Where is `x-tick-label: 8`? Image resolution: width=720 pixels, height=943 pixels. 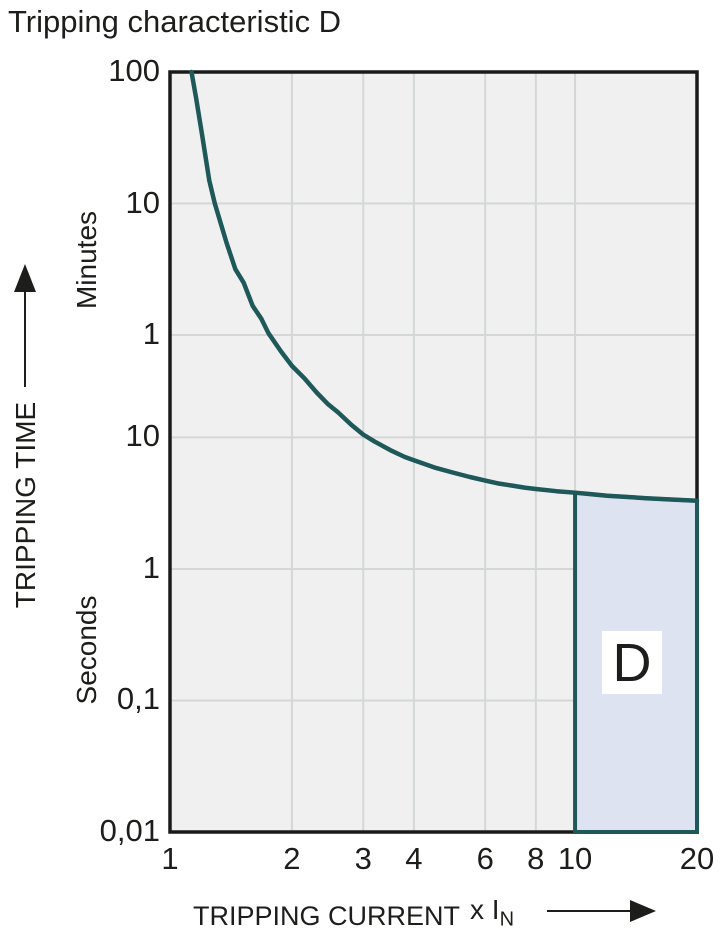 x-tick-label: 8 is located at coordinates (536, 858).